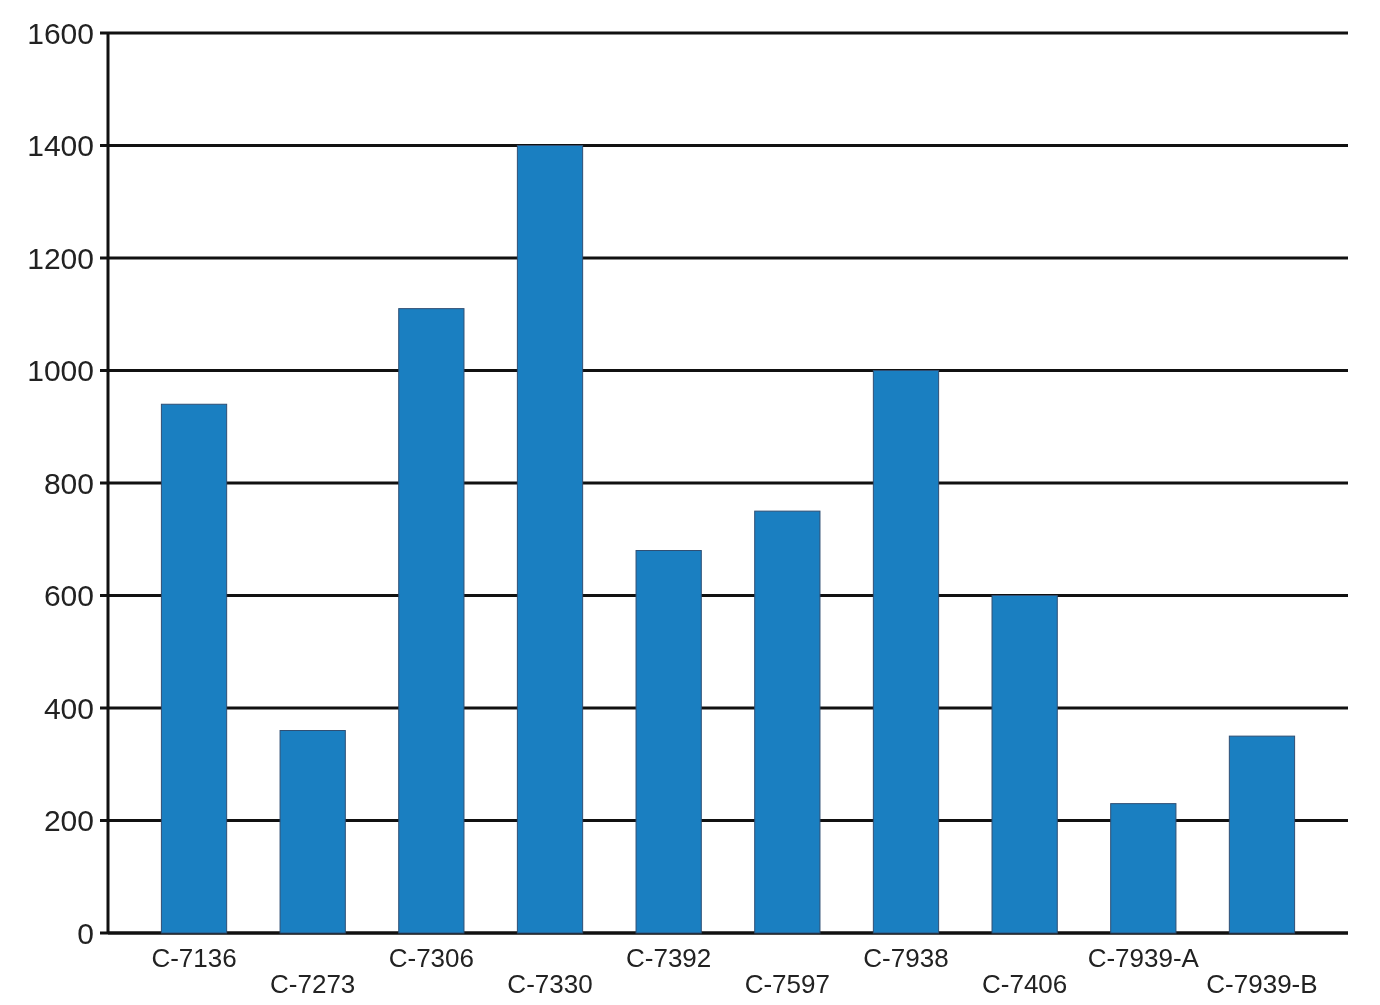 The height and width of the screenshot is (1005, 1380). I want to click on y-tick-label: 400, so click(68, 708).